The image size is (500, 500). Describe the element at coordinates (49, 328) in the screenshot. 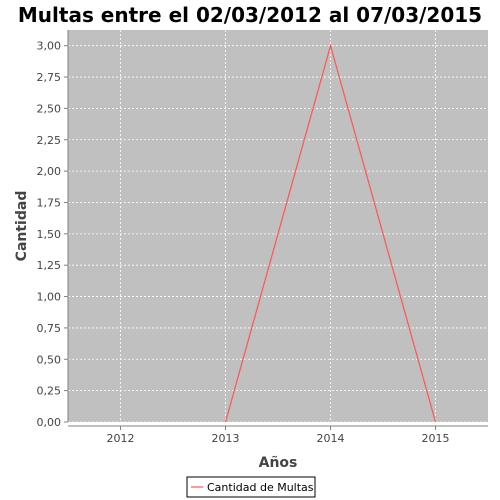

I see `y-tick-label: 0,75` at that location.